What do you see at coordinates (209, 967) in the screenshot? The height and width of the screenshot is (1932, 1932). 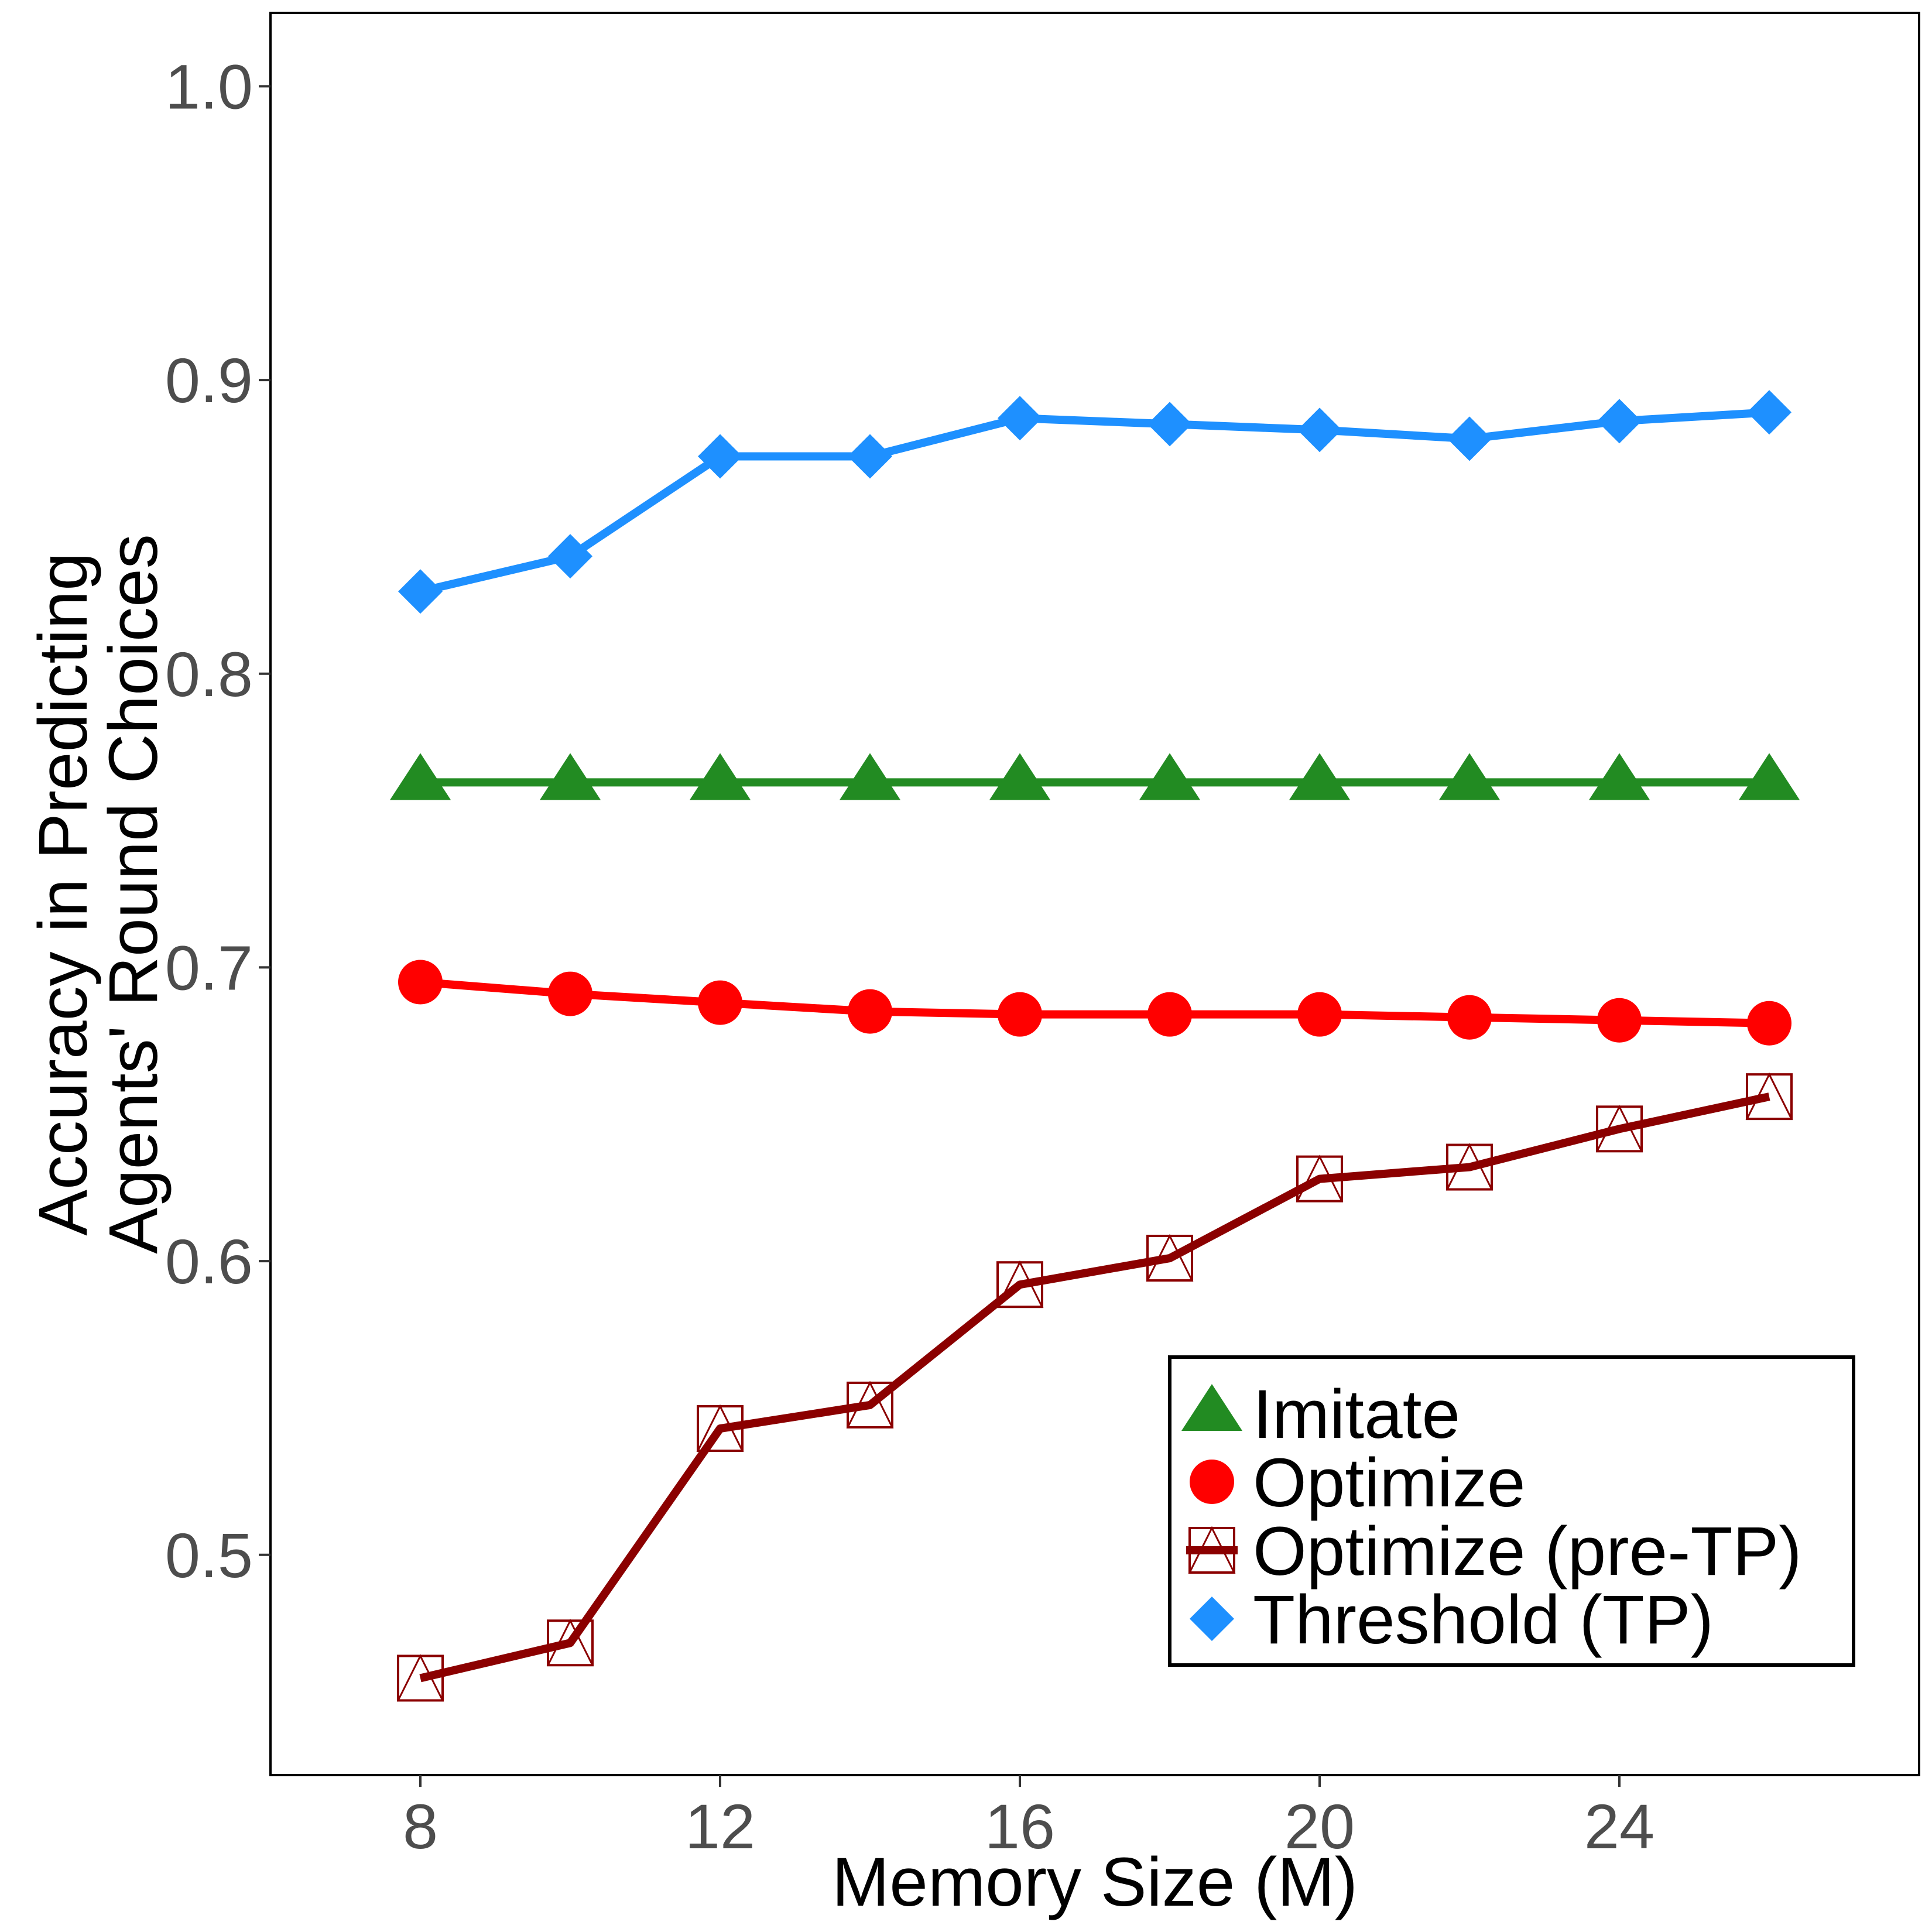 I see `y-tick-label: 0.7` at bounding box center [209, 967].